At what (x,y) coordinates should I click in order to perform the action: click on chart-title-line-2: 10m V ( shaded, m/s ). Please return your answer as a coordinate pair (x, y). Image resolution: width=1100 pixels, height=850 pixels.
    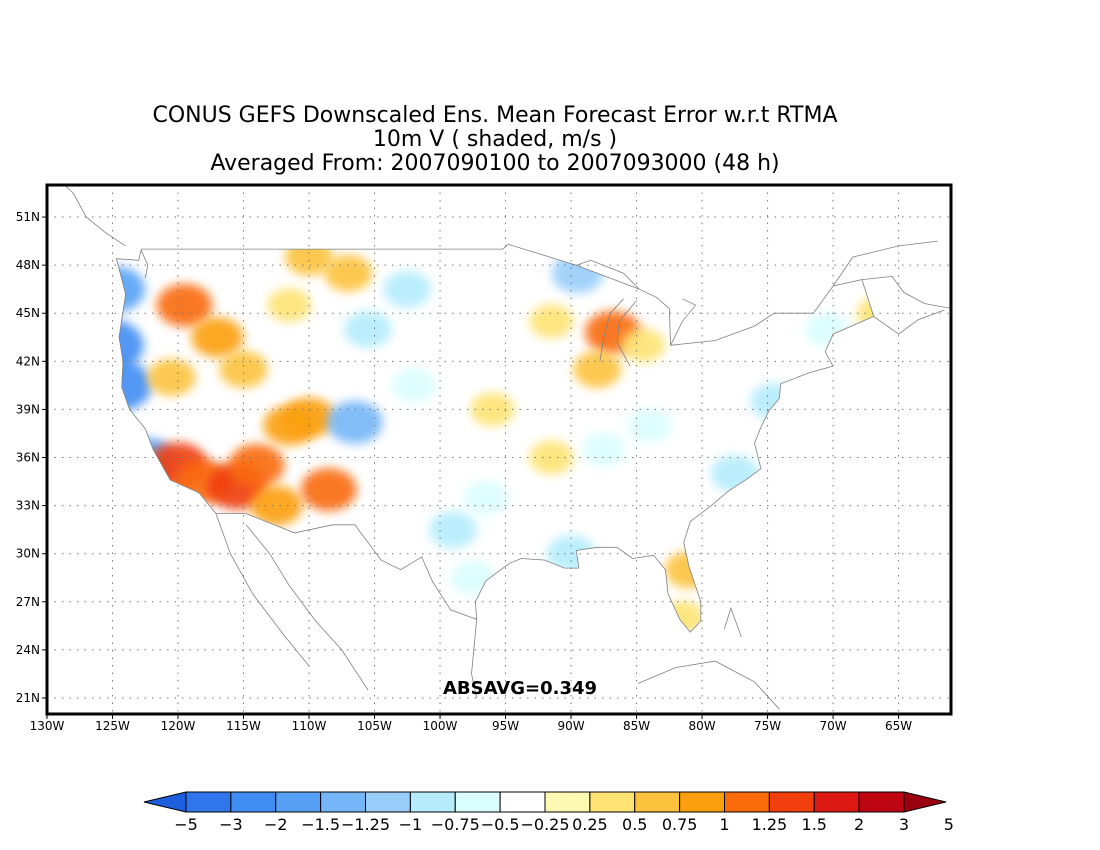
    Looking at the image, I should click on (495, 139).